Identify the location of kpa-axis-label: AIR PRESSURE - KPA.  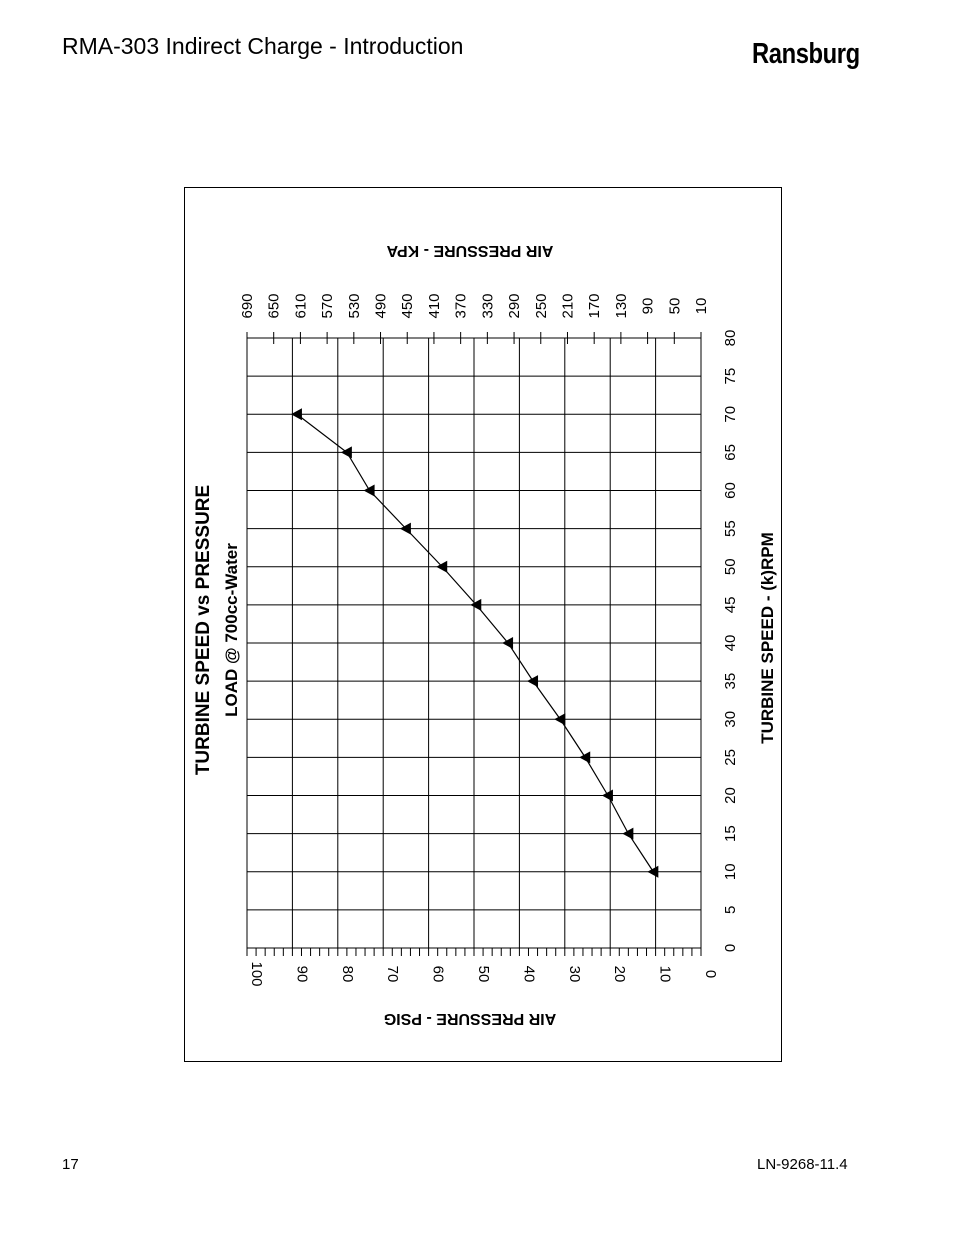
(469, 250).